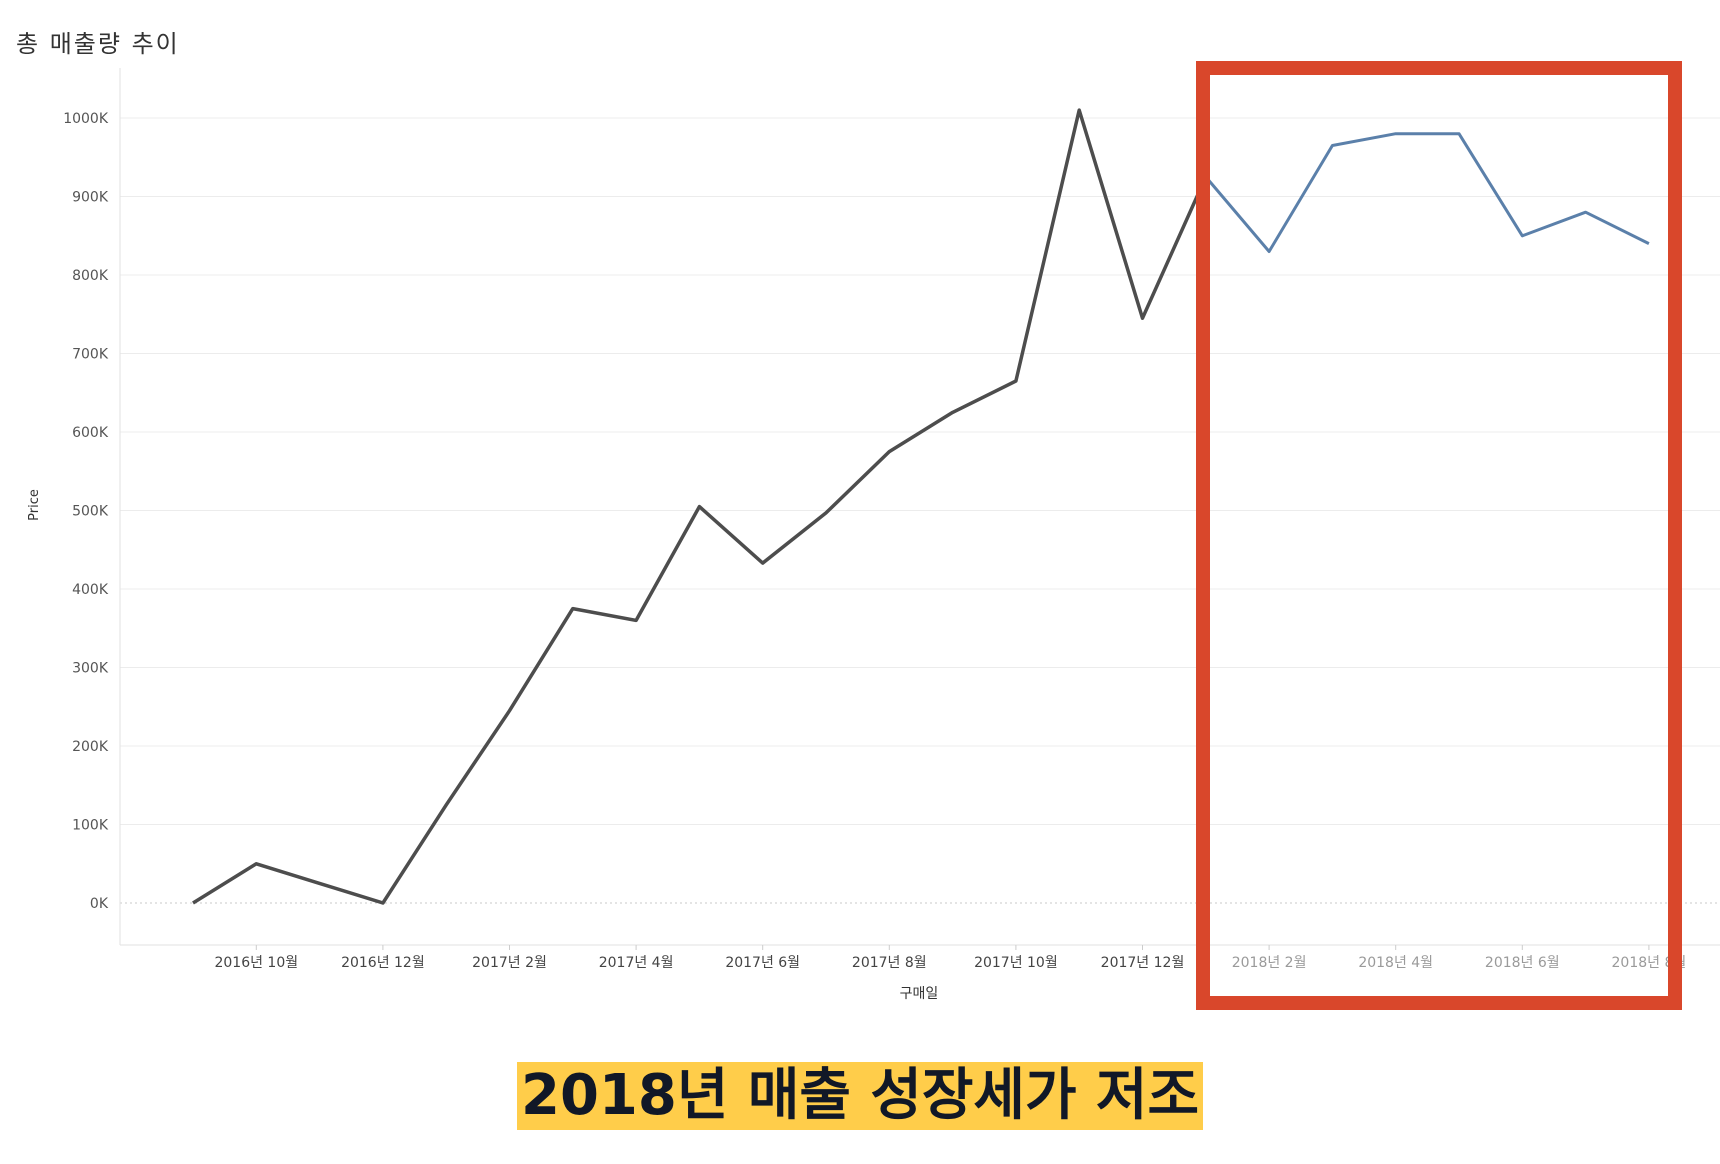  I want to click on series-line-highlight, so click(1427, 192).